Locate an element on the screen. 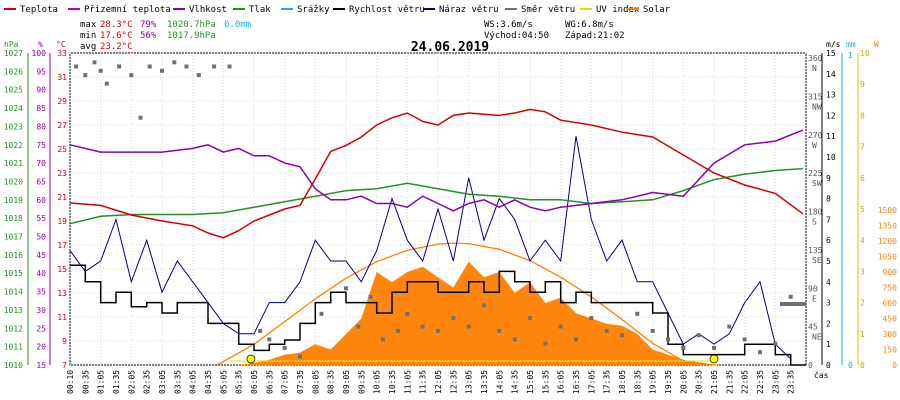  wind-dir-compass-label: SE is located at coordinates (817, 260).